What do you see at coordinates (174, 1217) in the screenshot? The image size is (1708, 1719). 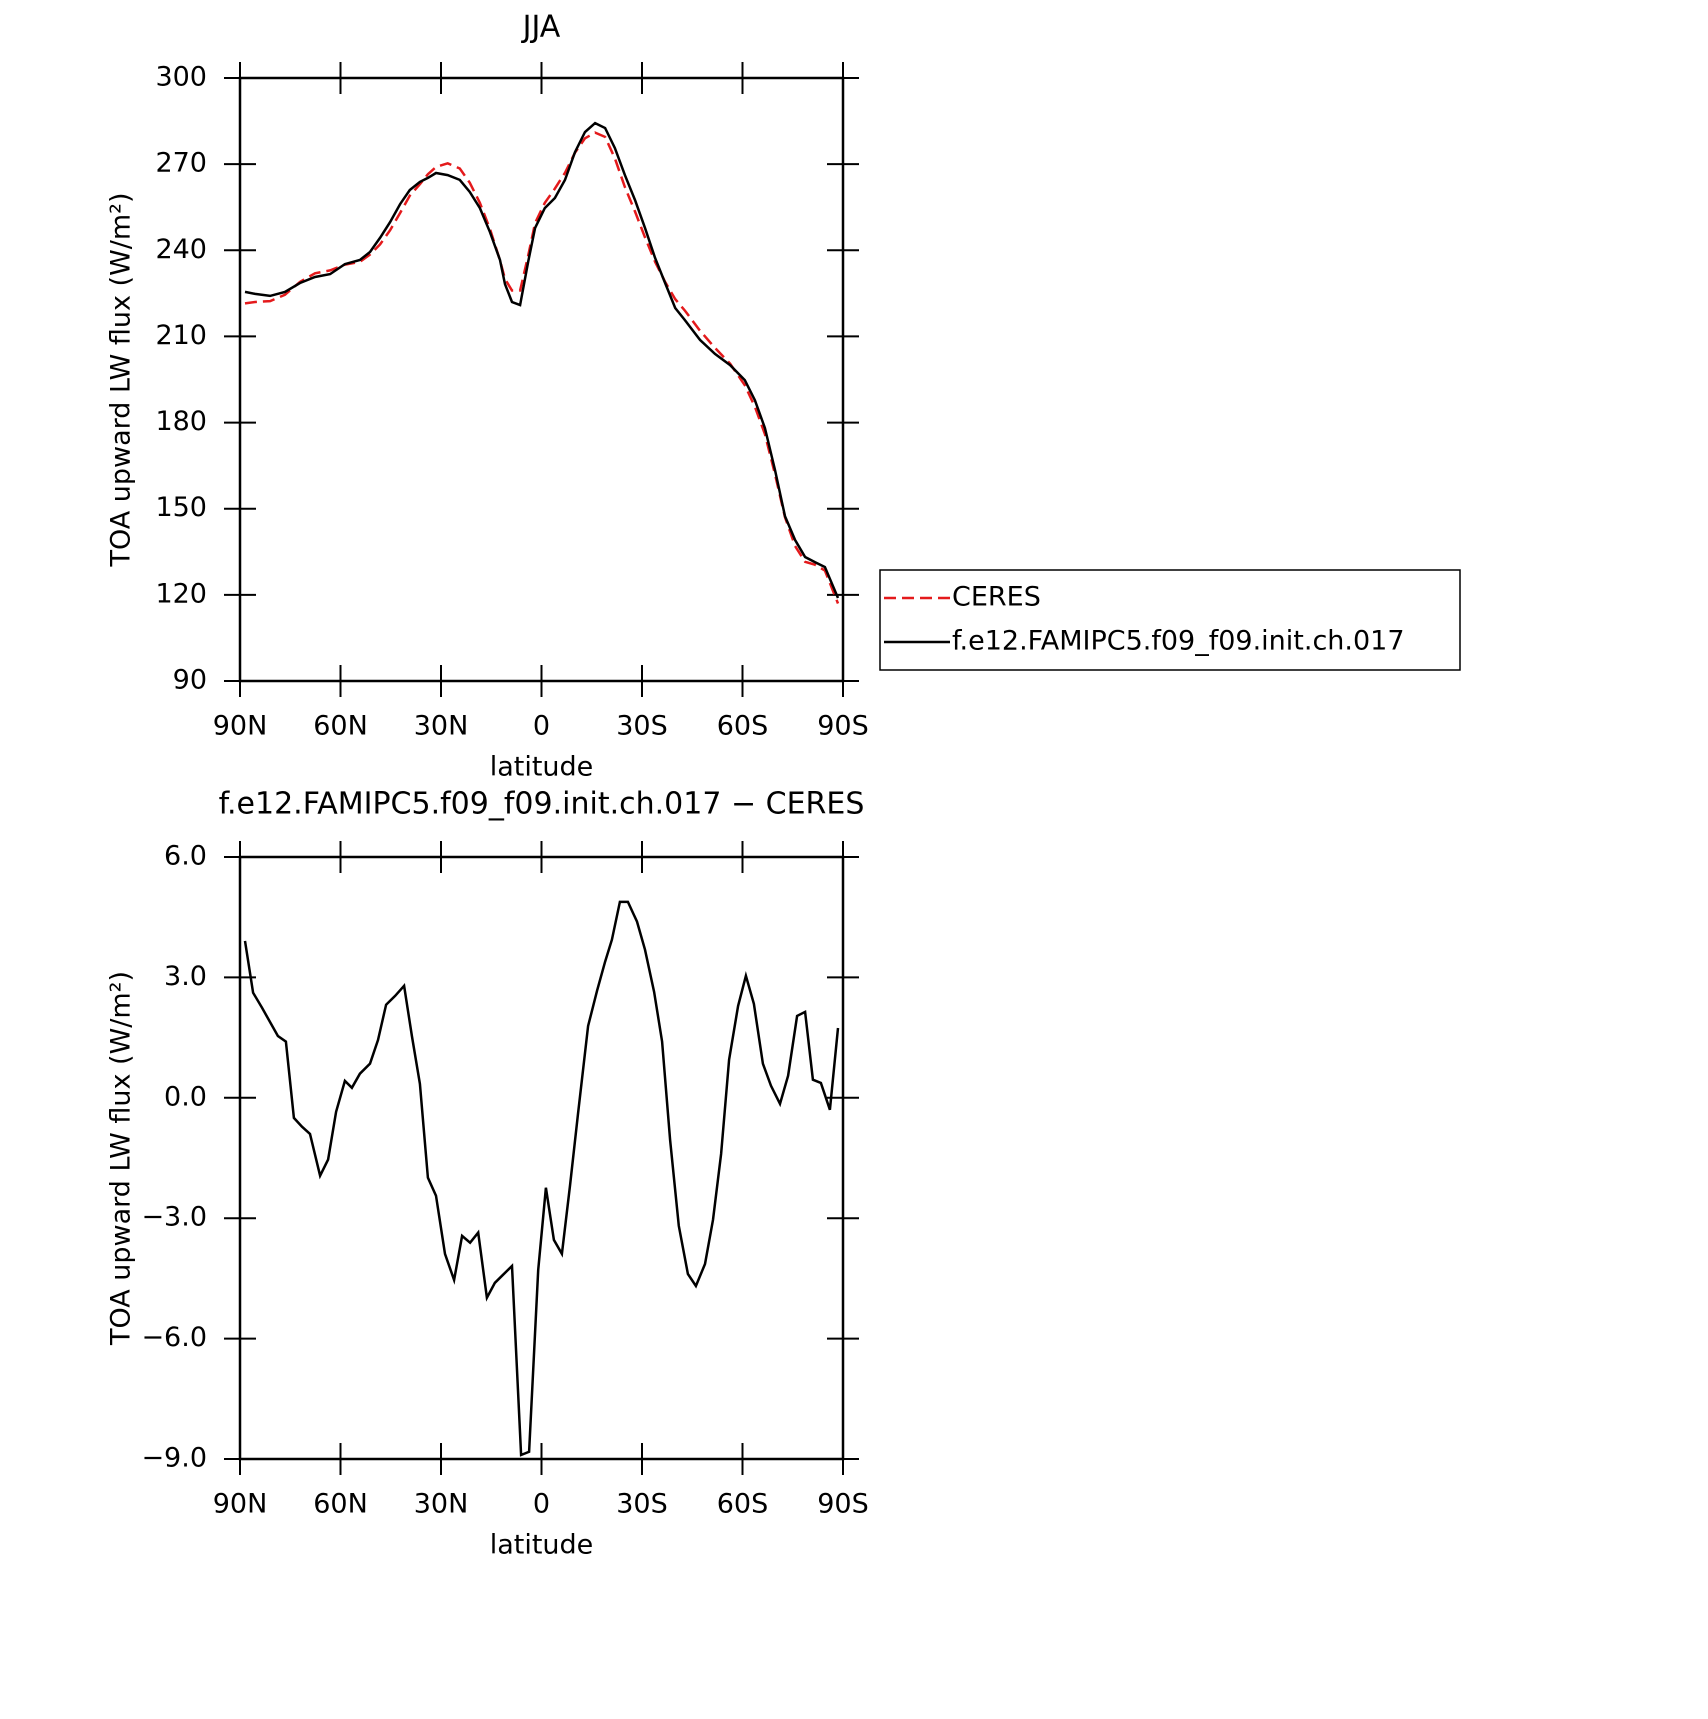 I see `y-tick-label: −3.0` at bounding box center [174, 1217].